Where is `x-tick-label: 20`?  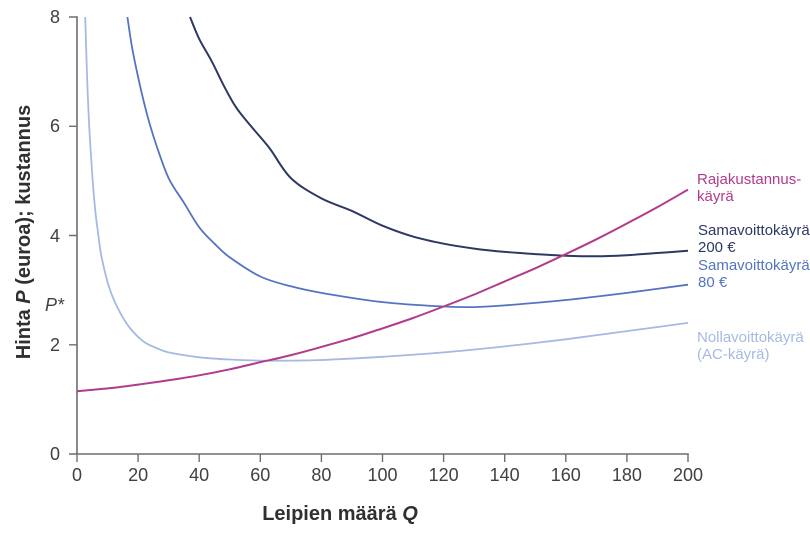 x-tick-label: 20 is located at coordinates (138, 475).